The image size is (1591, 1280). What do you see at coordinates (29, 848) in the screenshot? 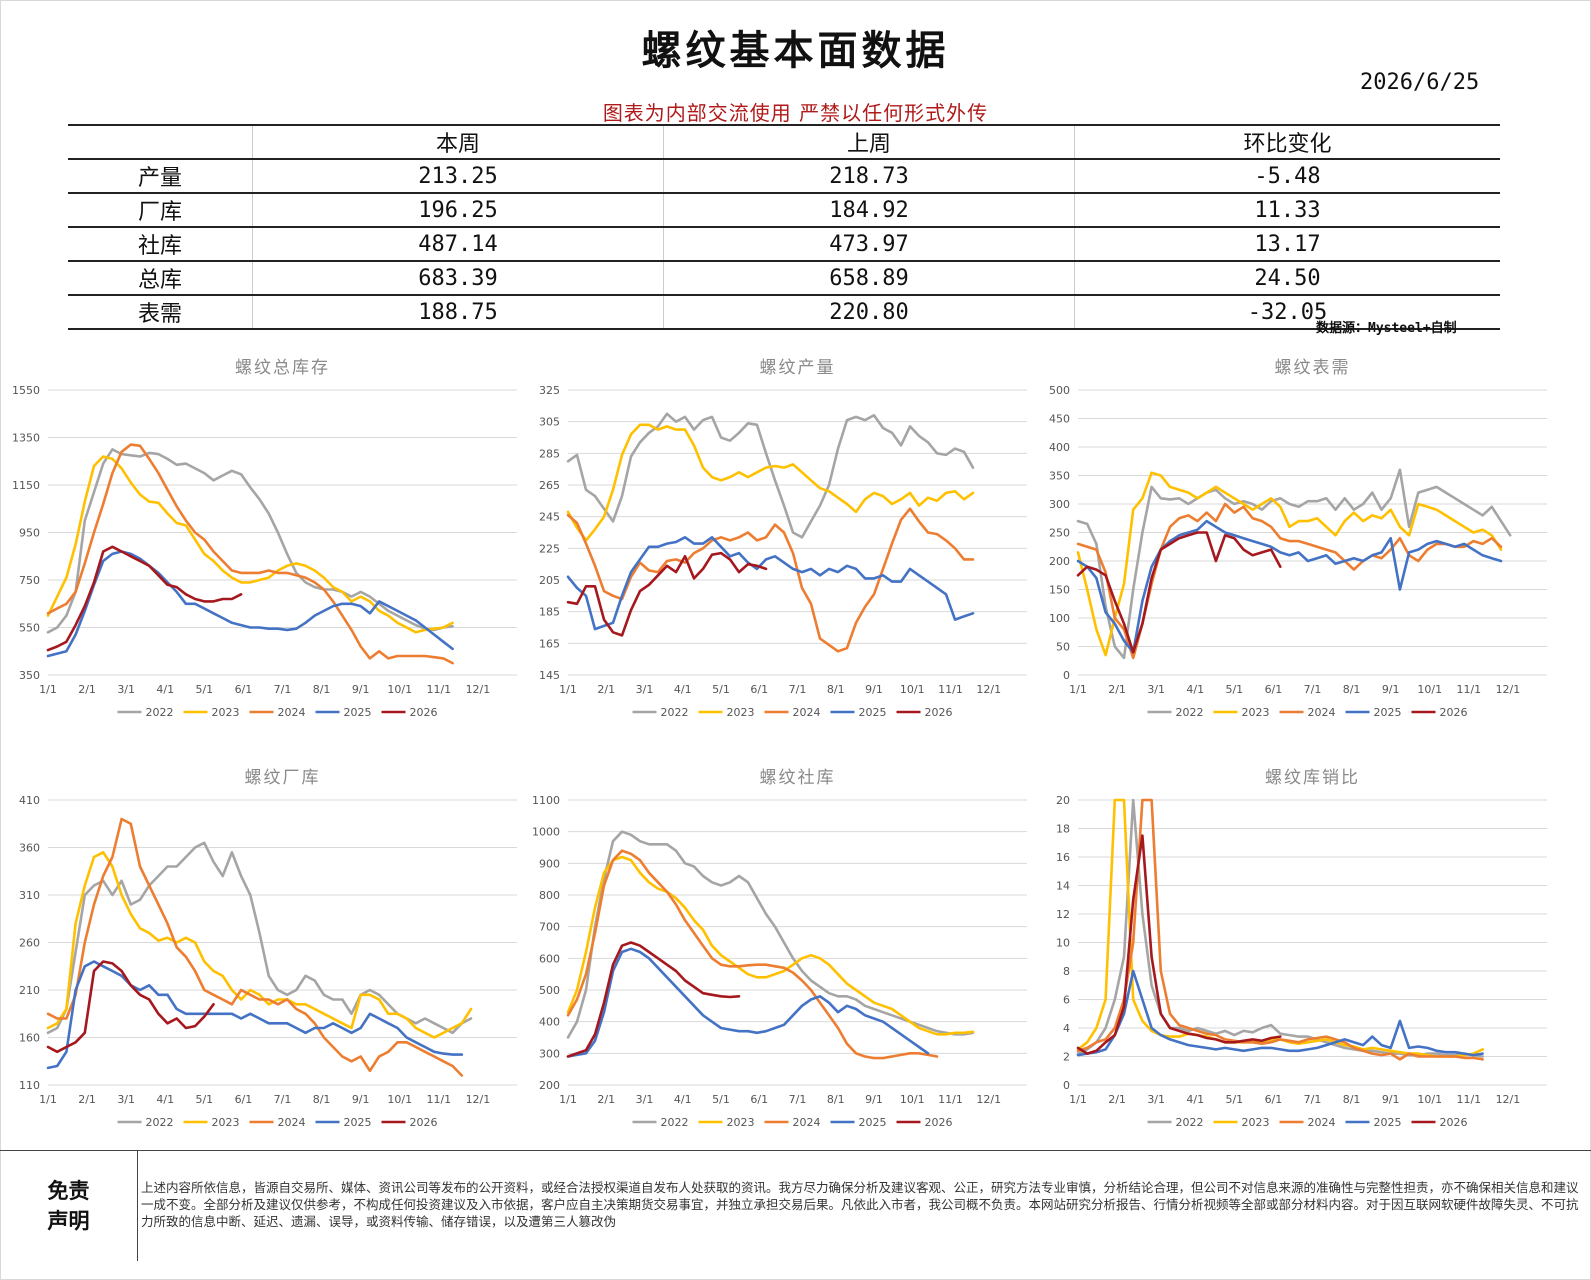
I see `y-tick-label: 360` at bounding box center [29, 848].